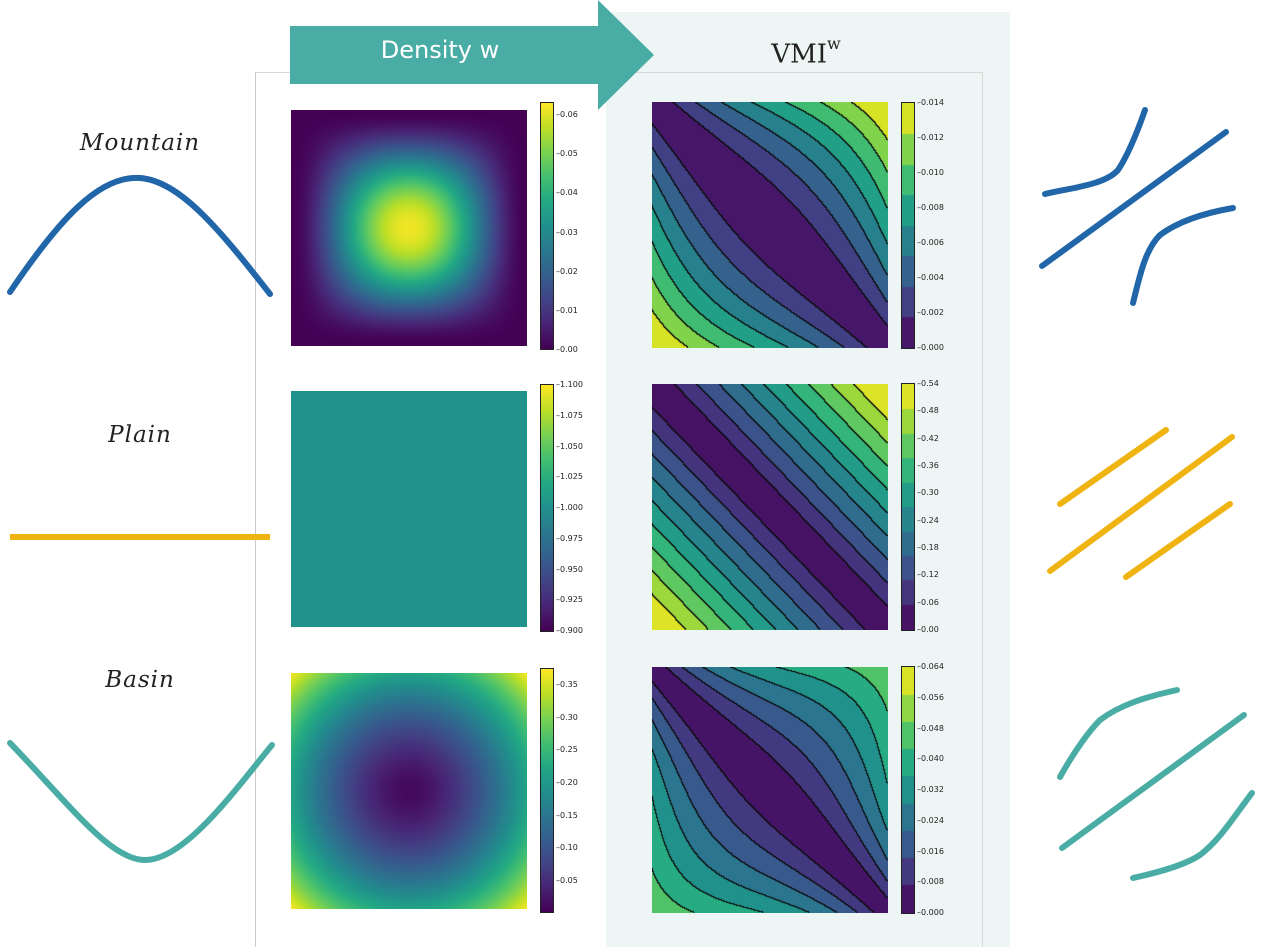  Describe the element at coordinates (140, 680) in the screenshot. I see `terrain-label-basin: Basin` at that location.